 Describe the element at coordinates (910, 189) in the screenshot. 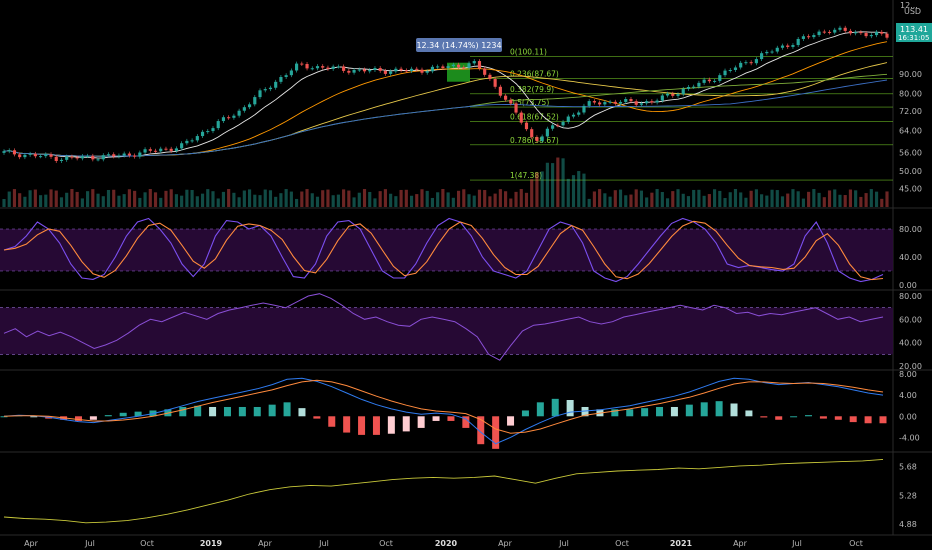

I see `price-tick-label: 45.00` at that location.